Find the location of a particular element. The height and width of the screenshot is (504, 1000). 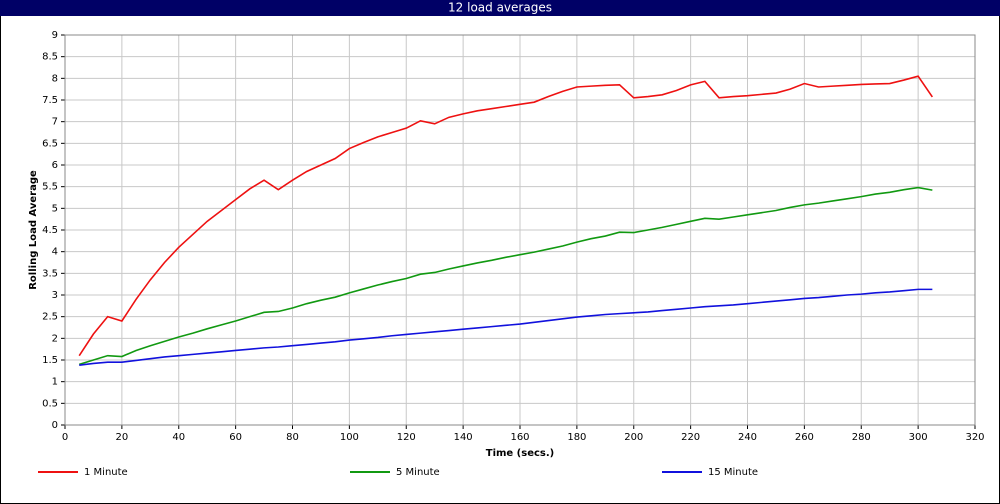

y-tick-label: 7 is located at coordinates (55, 122).